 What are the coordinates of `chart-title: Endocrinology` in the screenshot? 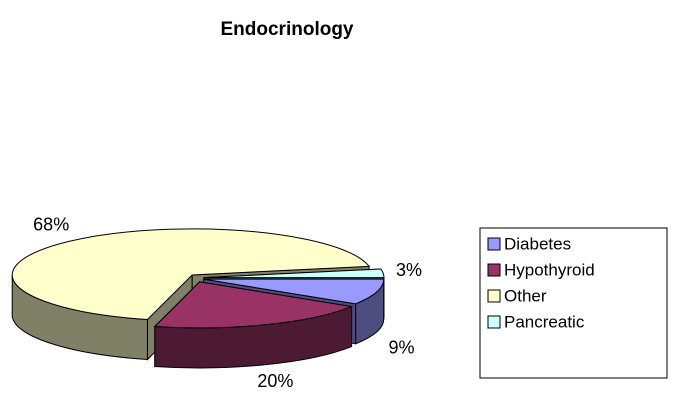 It's located at (287, 29).